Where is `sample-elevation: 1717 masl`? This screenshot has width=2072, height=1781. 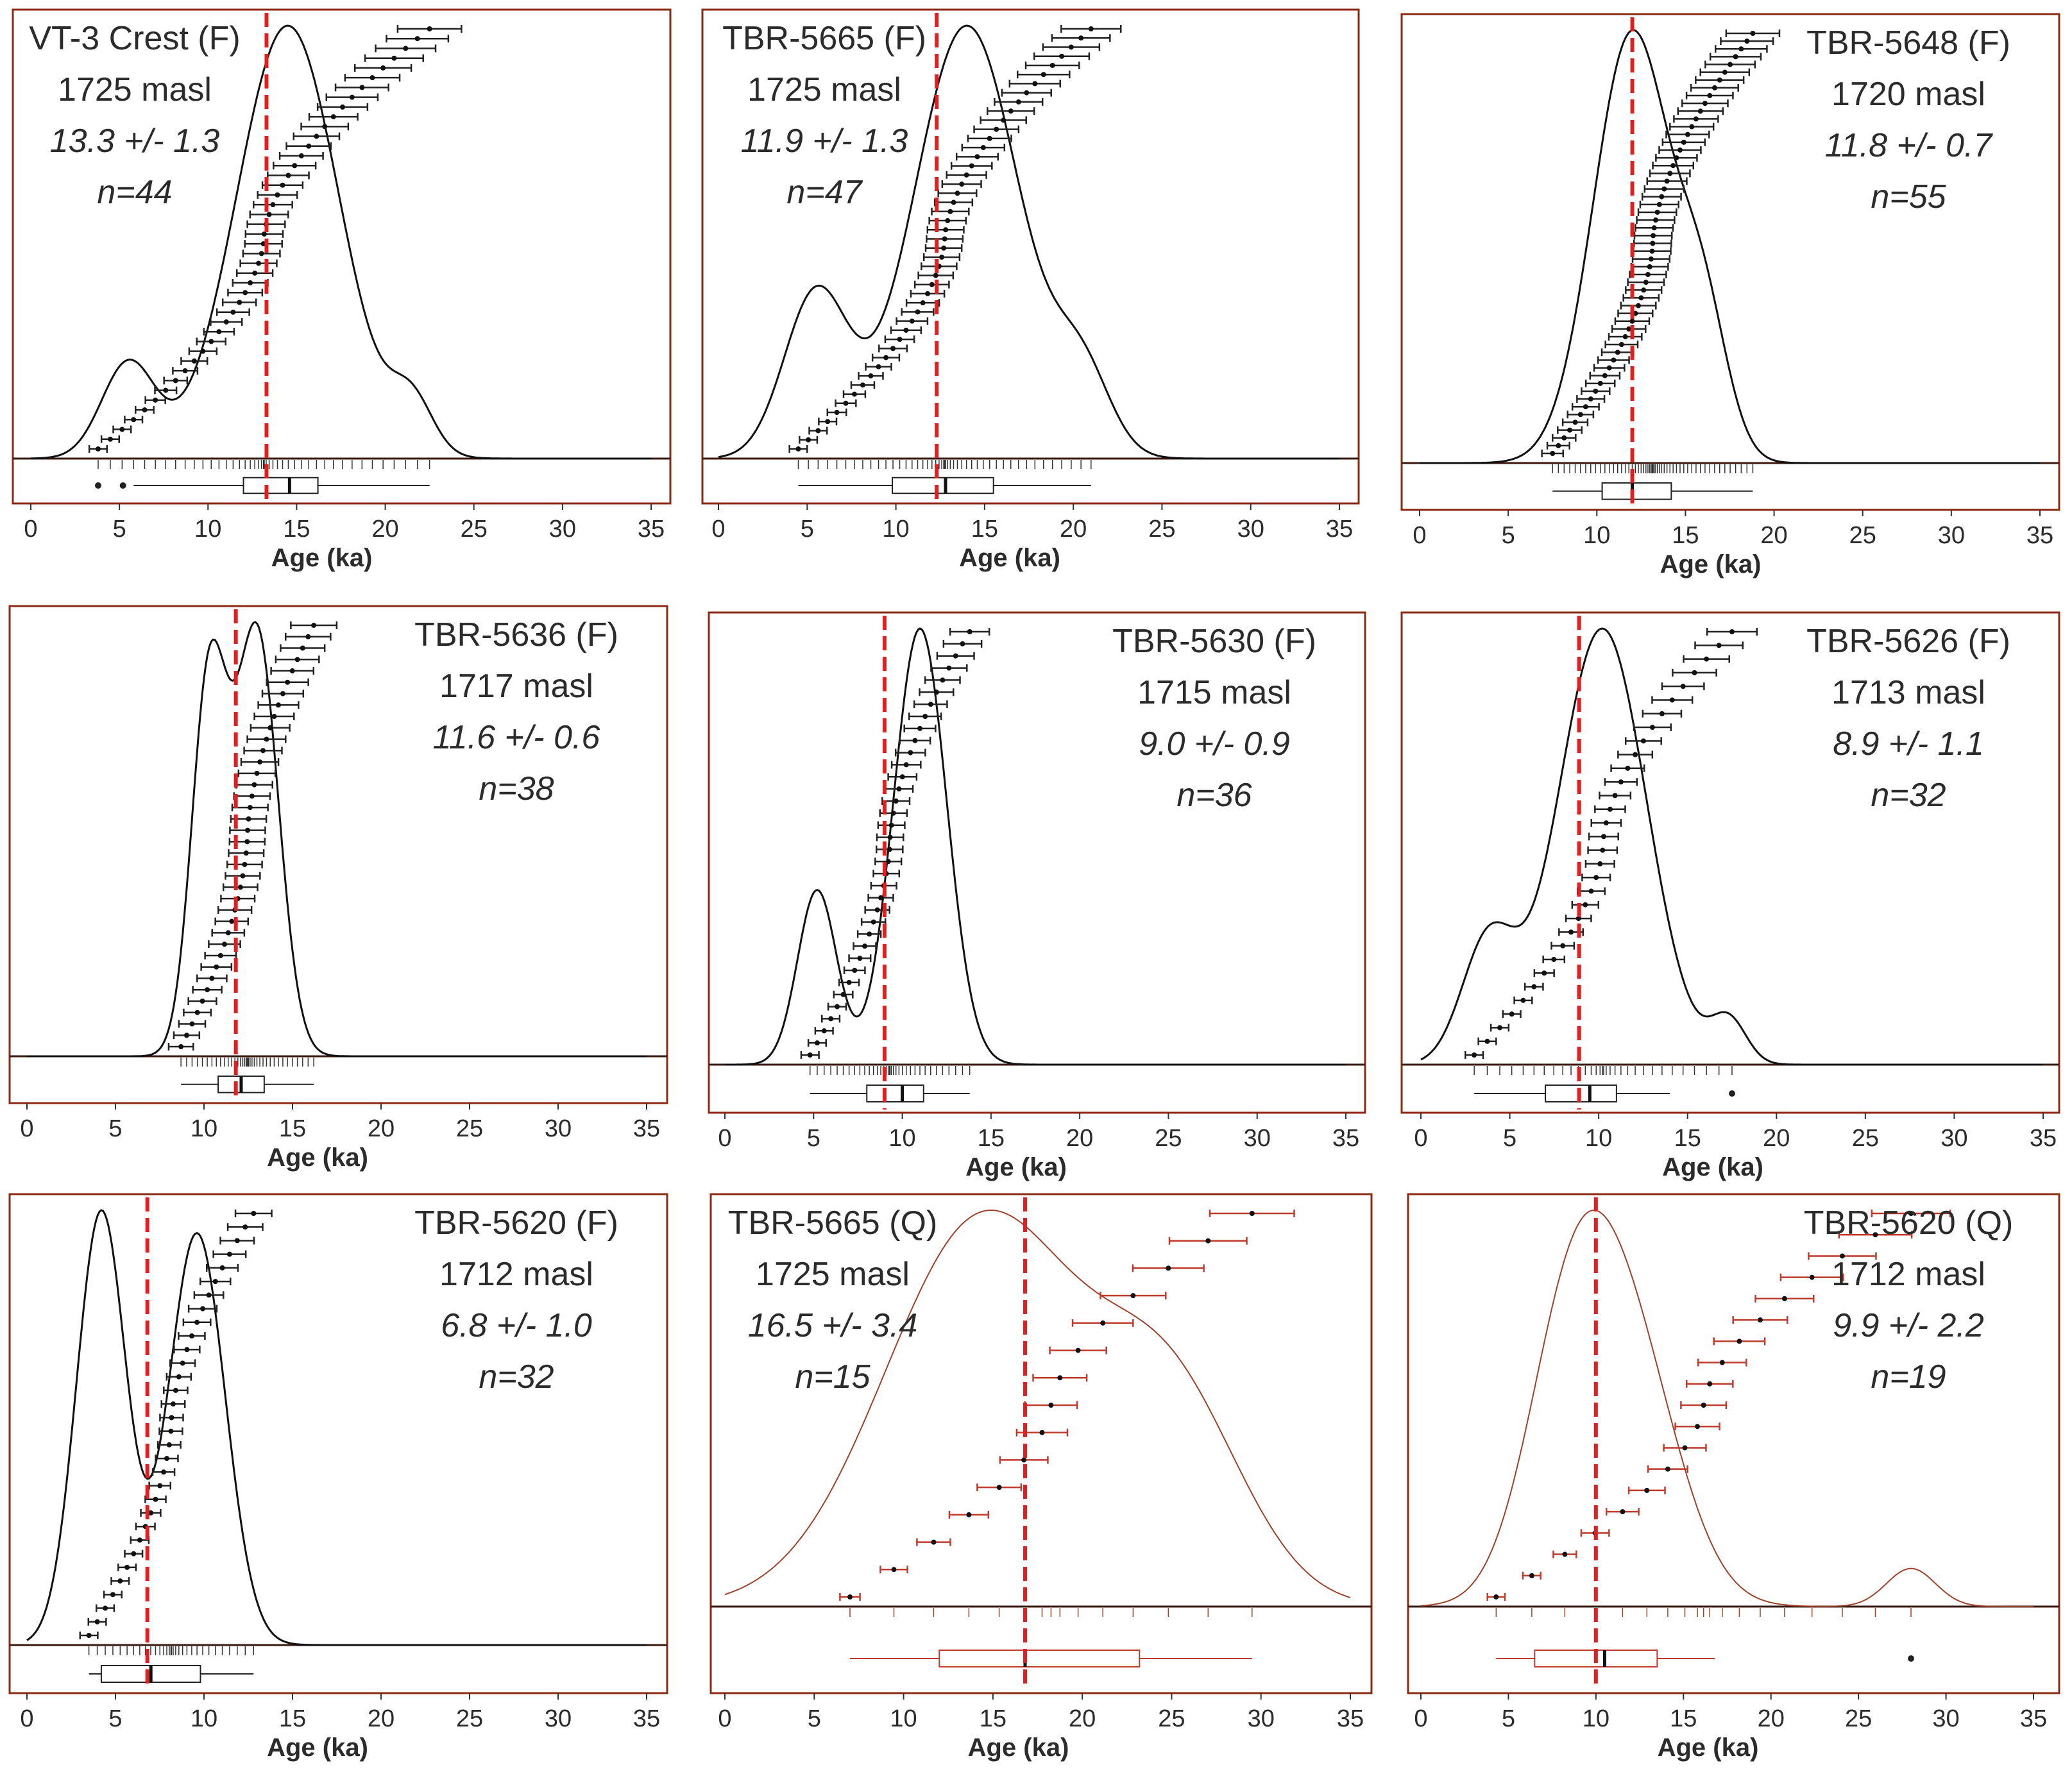
sample-elevation: 1717 masl is located at coordinates (516, 686).